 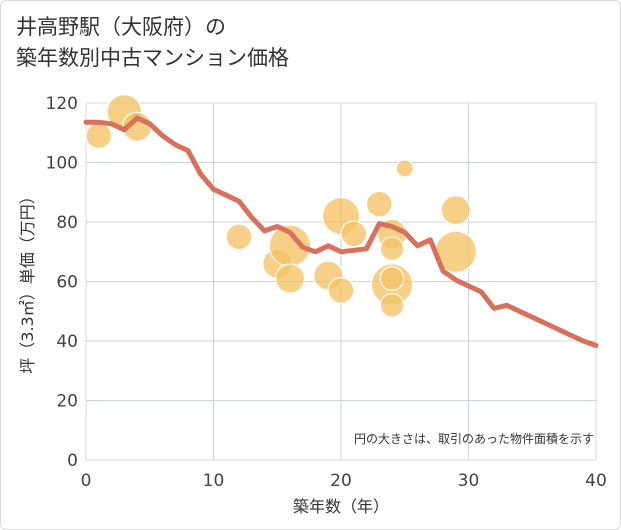 What do you see at coordinates (152, 43) in the screenshot?
I see `chart-title: 井高野駅（大阪府）の 築年数別中古マンション価格` at bounding box center [152, 43].